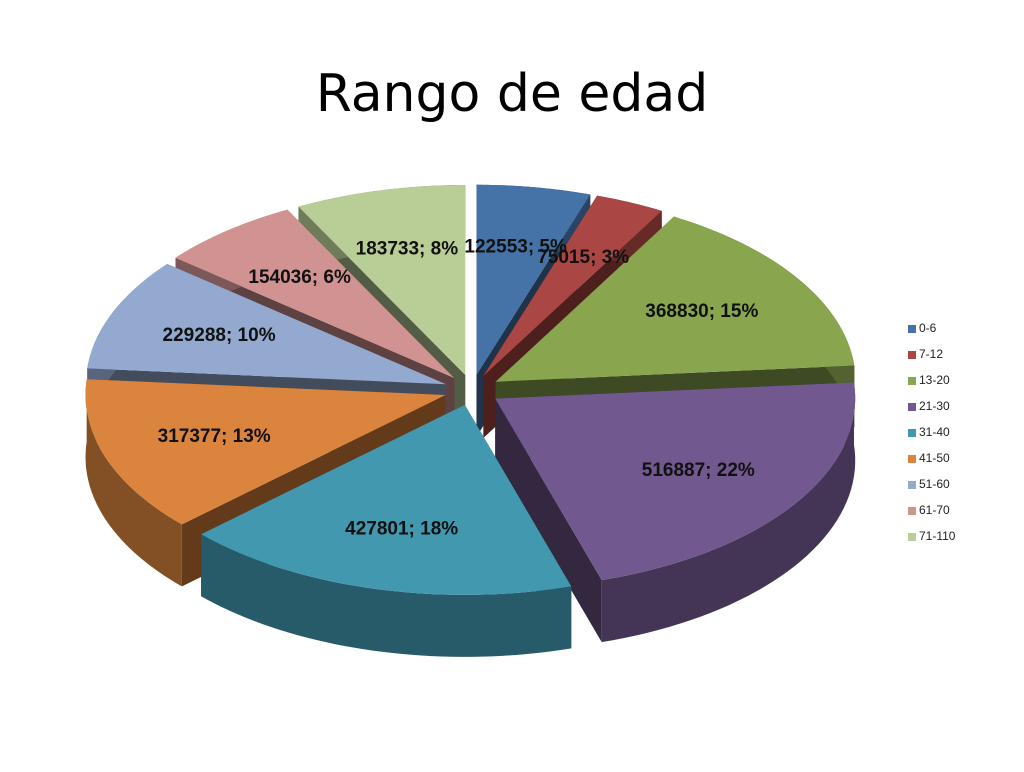 The image size is (1024, 772). What do you see at coordinates (407, 249) in the screenshot?
I see `data-label: 183733; 8%` at bounding box center [407, 249].